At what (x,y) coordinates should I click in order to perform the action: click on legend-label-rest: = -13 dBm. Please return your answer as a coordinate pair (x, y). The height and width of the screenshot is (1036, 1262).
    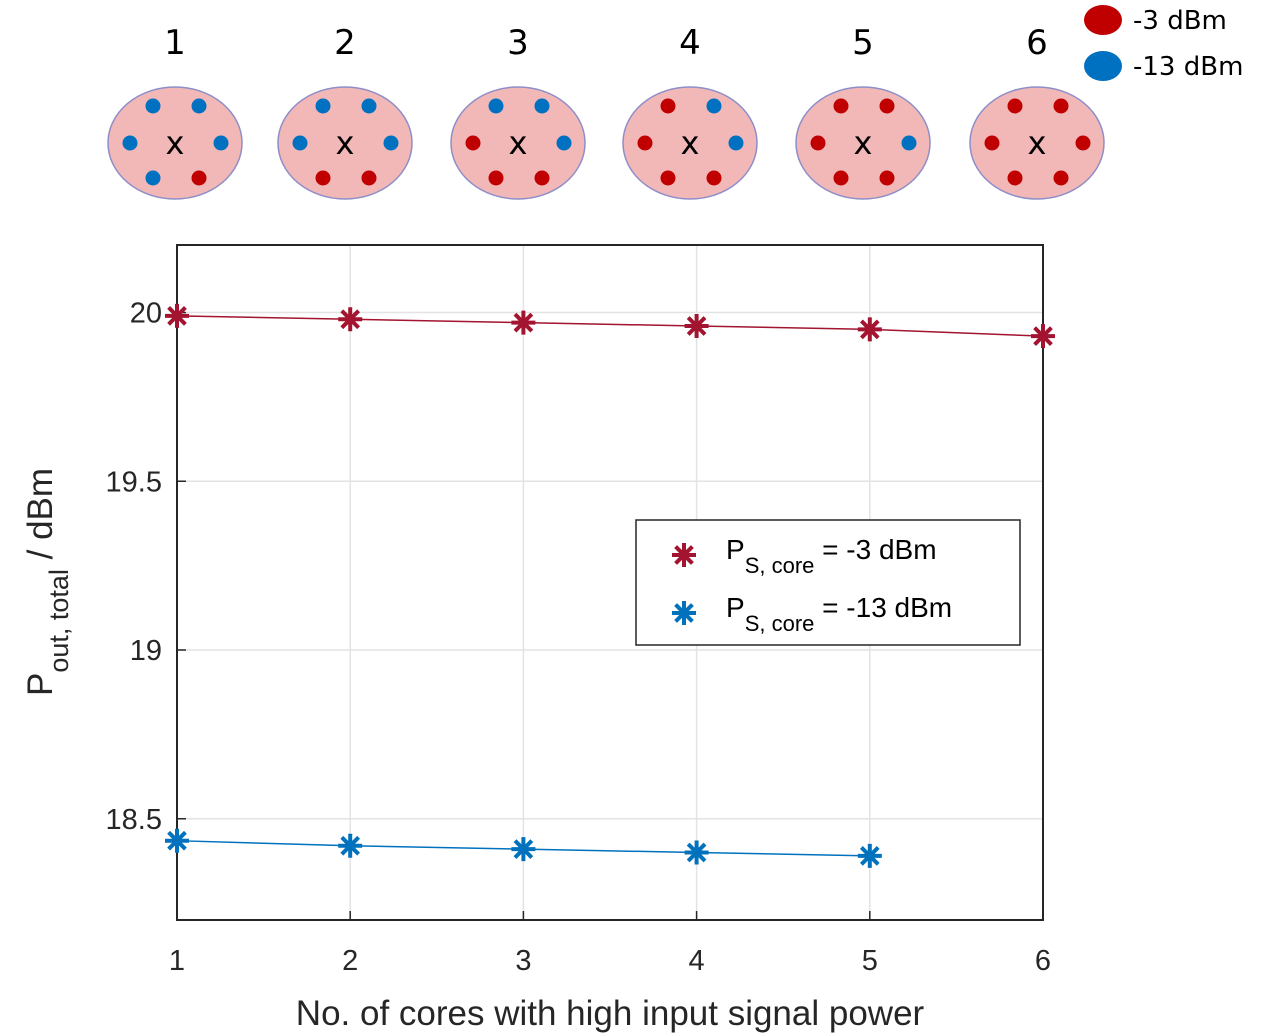
    Looking at the image, I should click on (883, 607).